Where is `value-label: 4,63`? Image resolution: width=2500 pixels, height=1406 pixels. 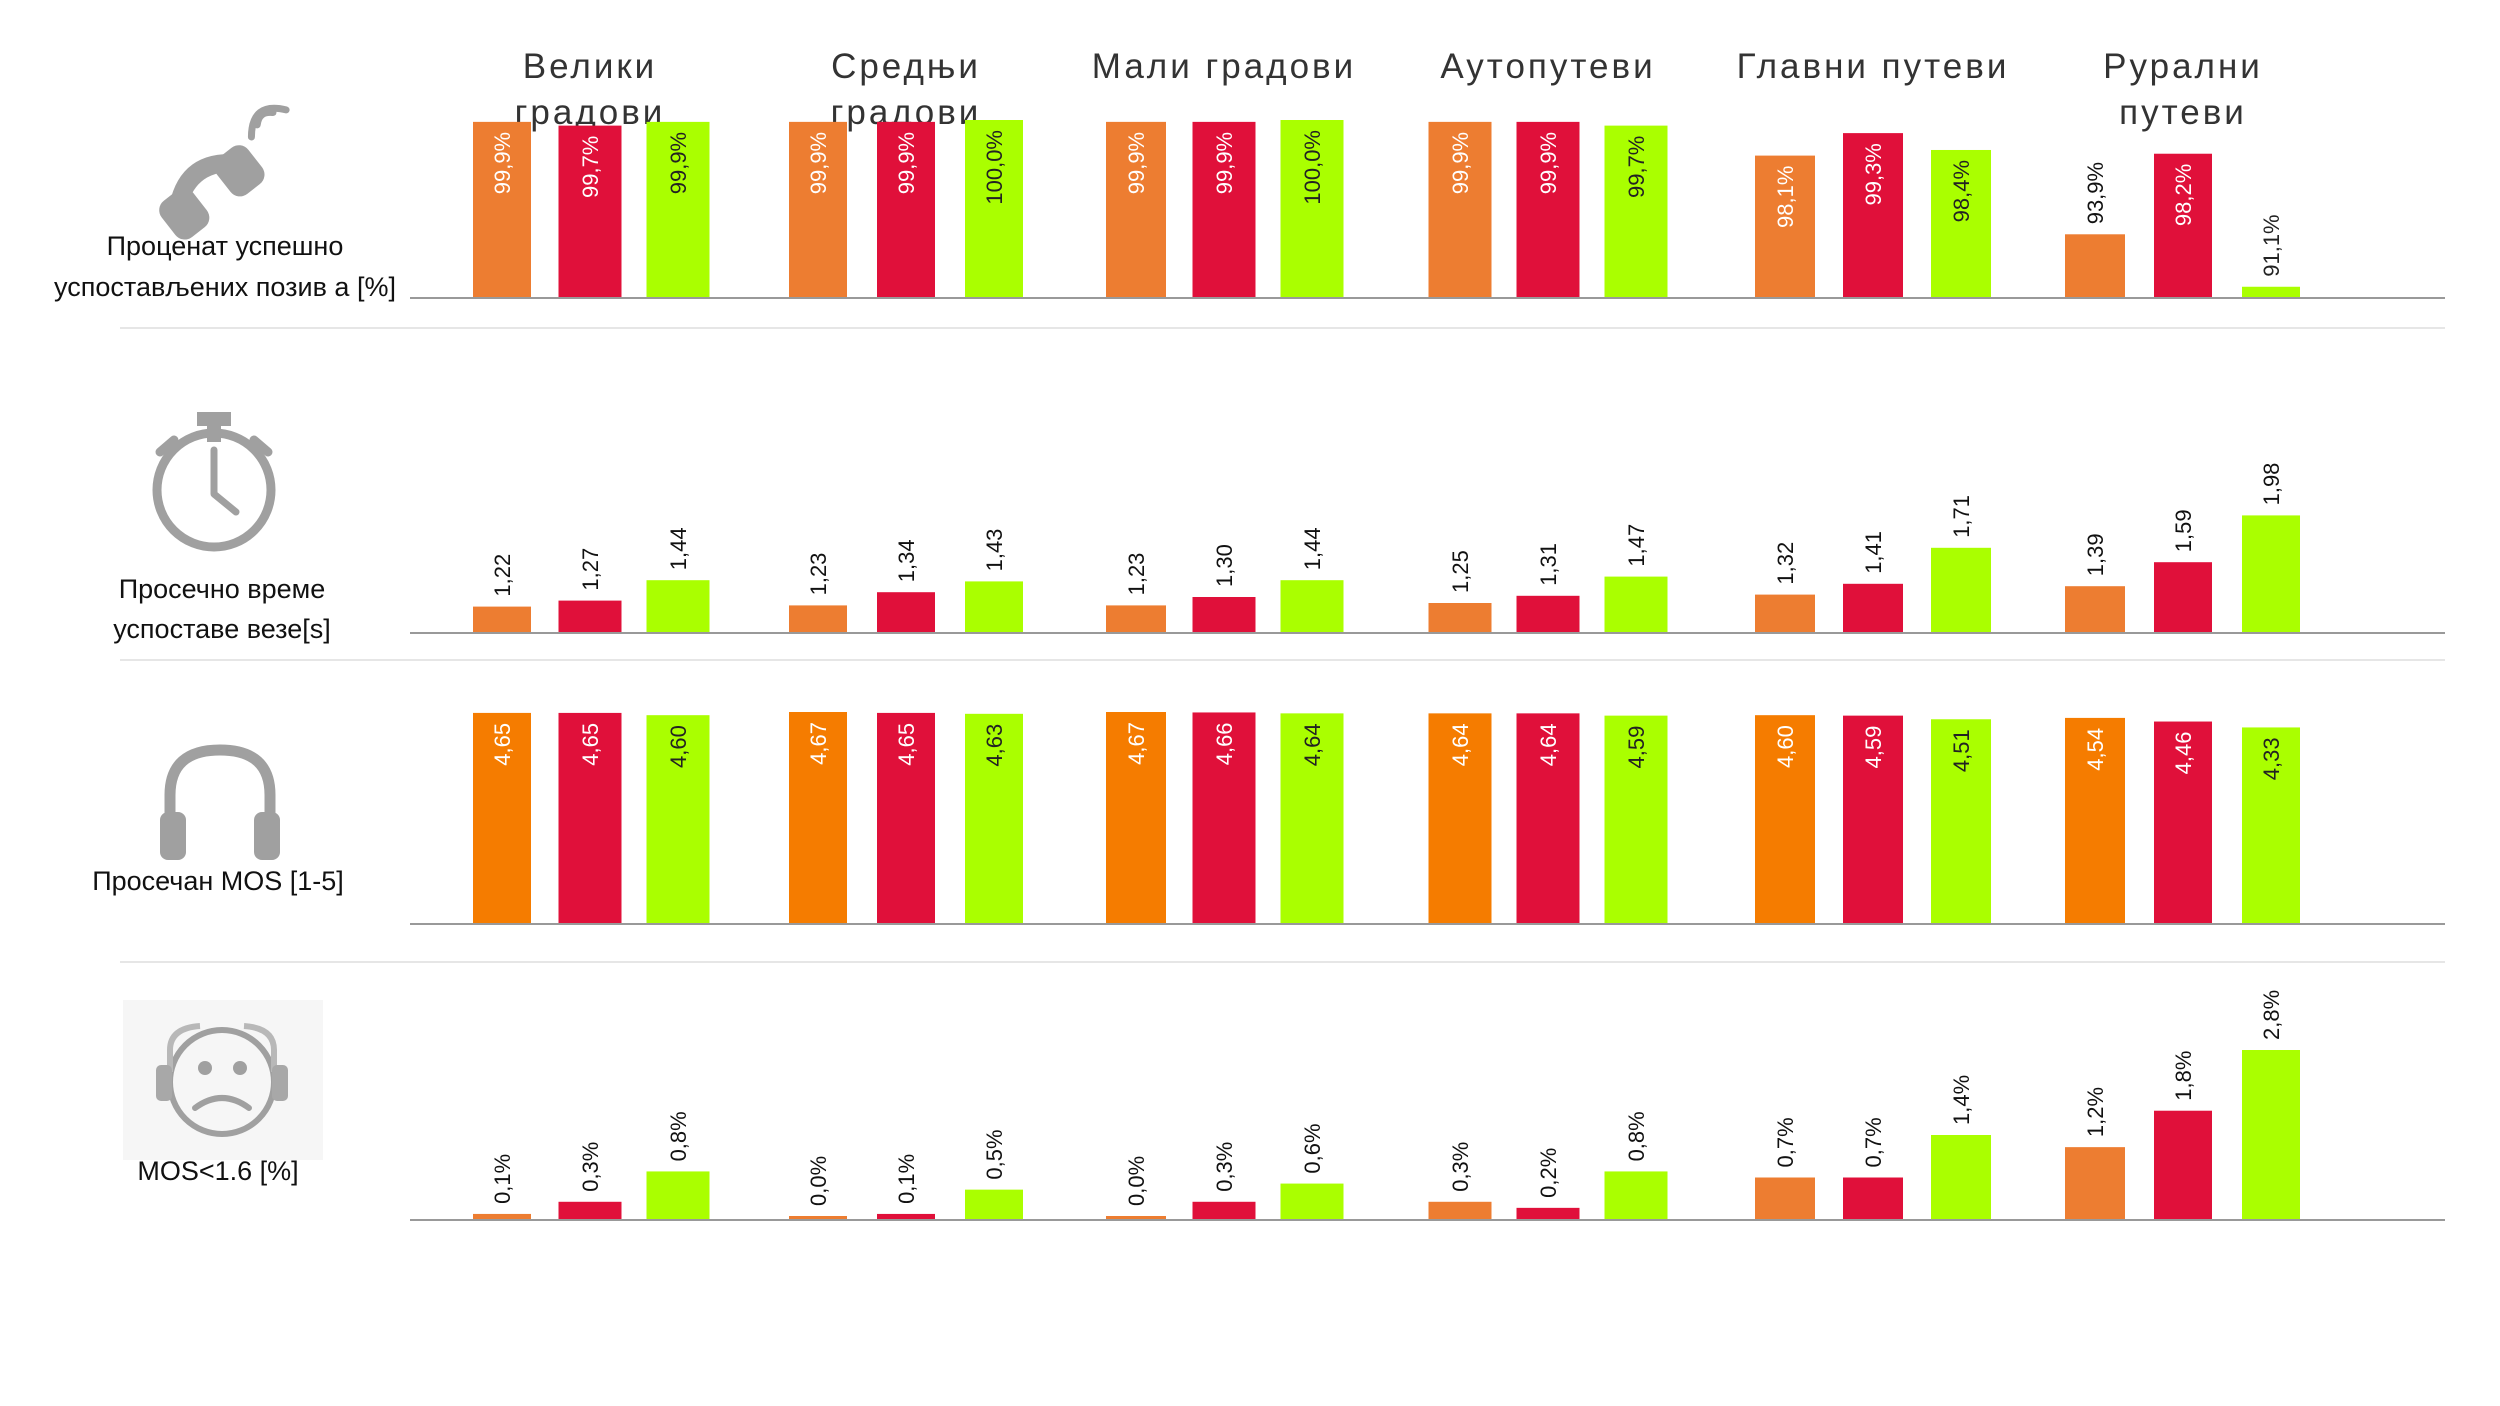 value-label: 4,63 is located at coordinates (994, 745).